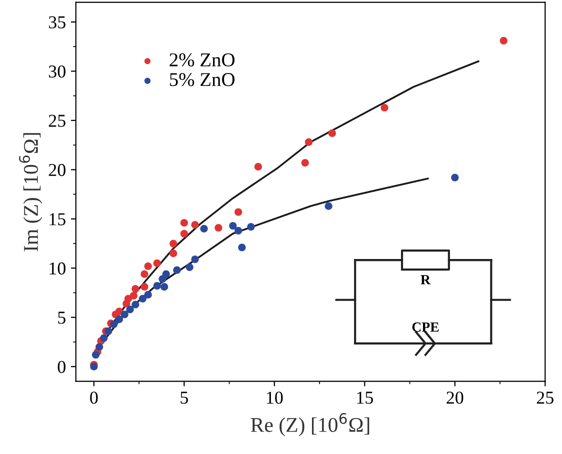  I want to click on y-tick-label: 15, so click(58, 219).